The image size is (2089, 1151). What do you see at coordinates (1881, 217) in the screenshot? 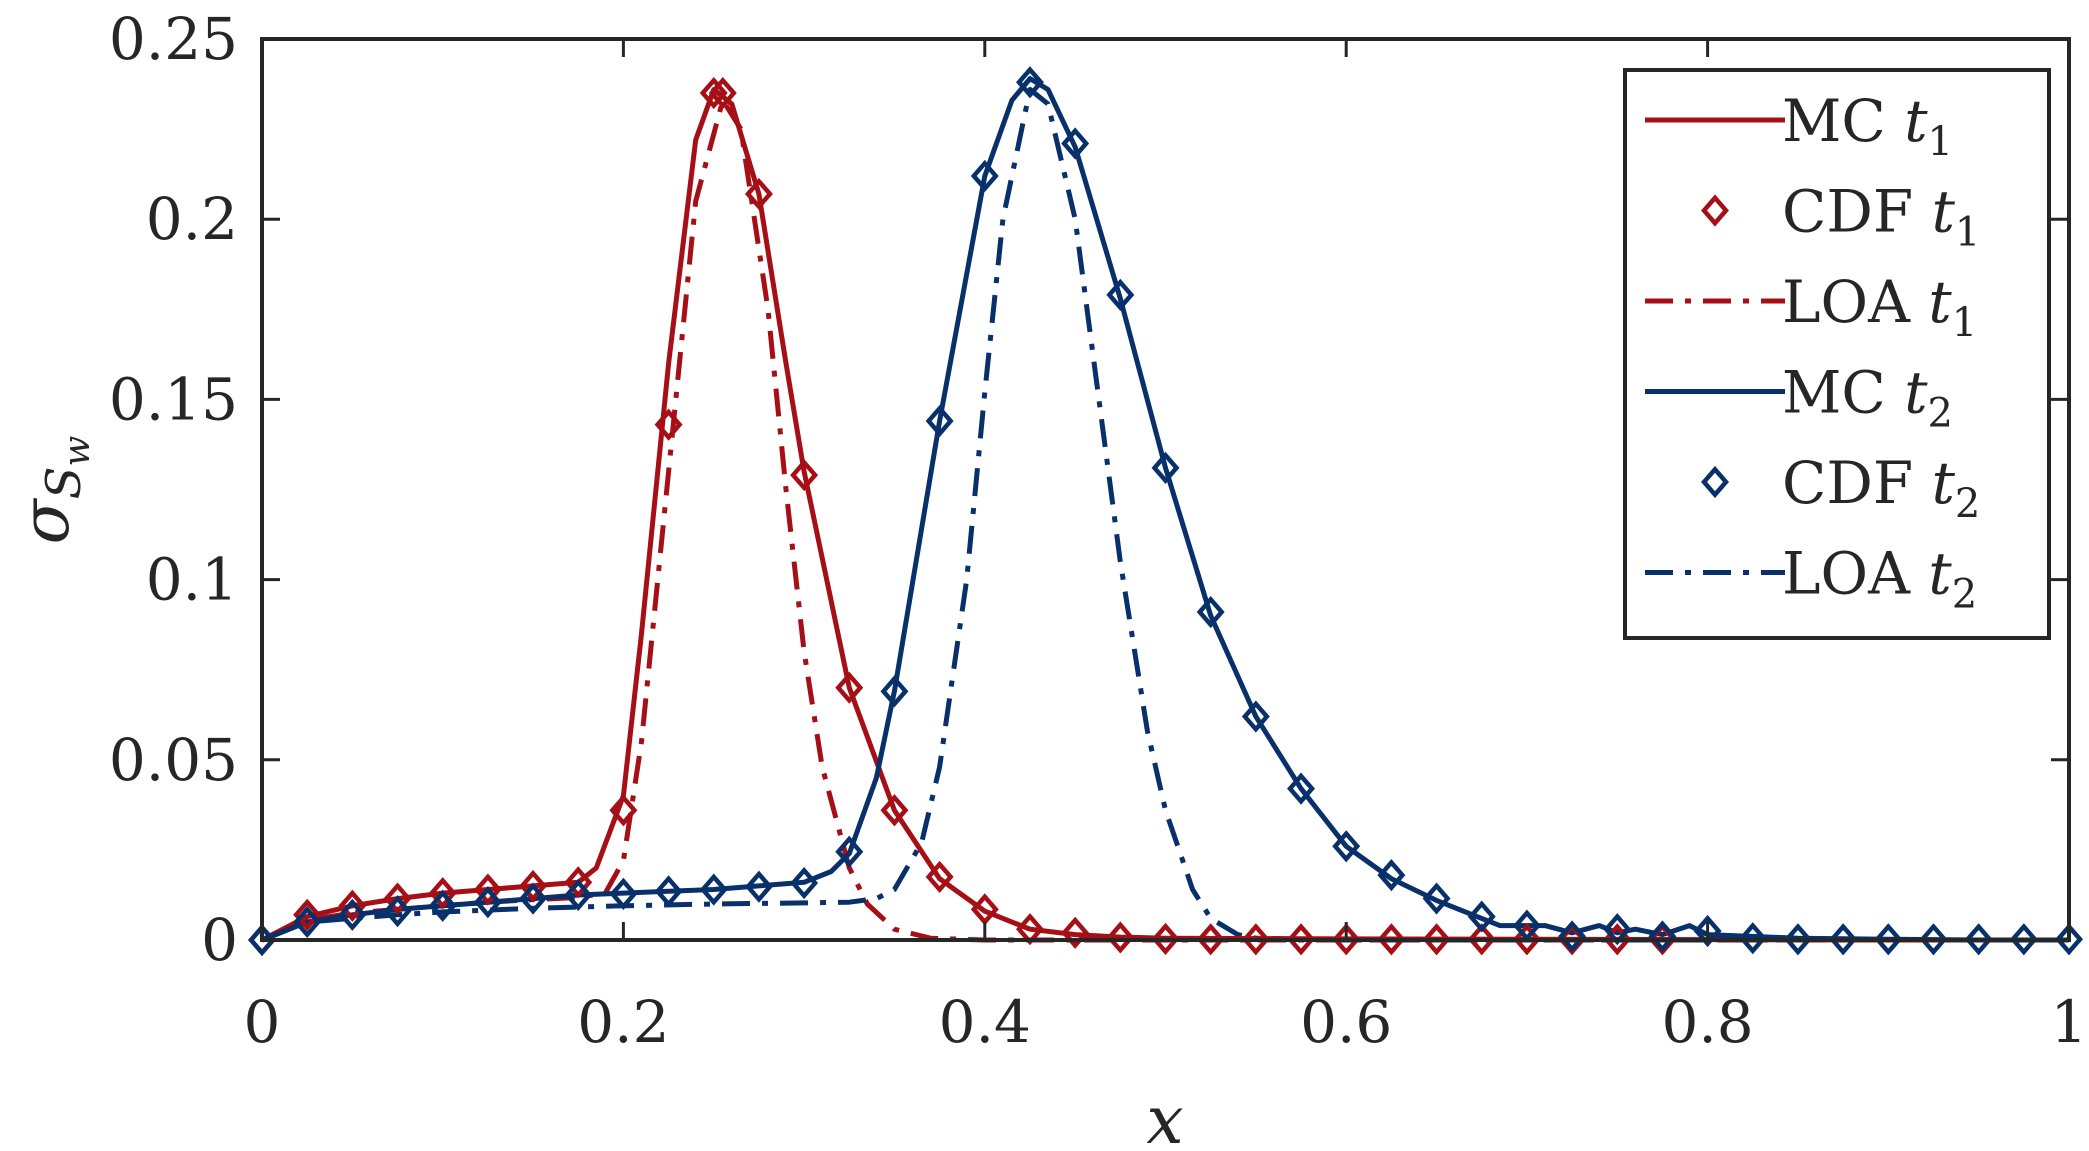
I see `legend-cdf-t1-label: CDF t1` at bounding box center [1881, 217].